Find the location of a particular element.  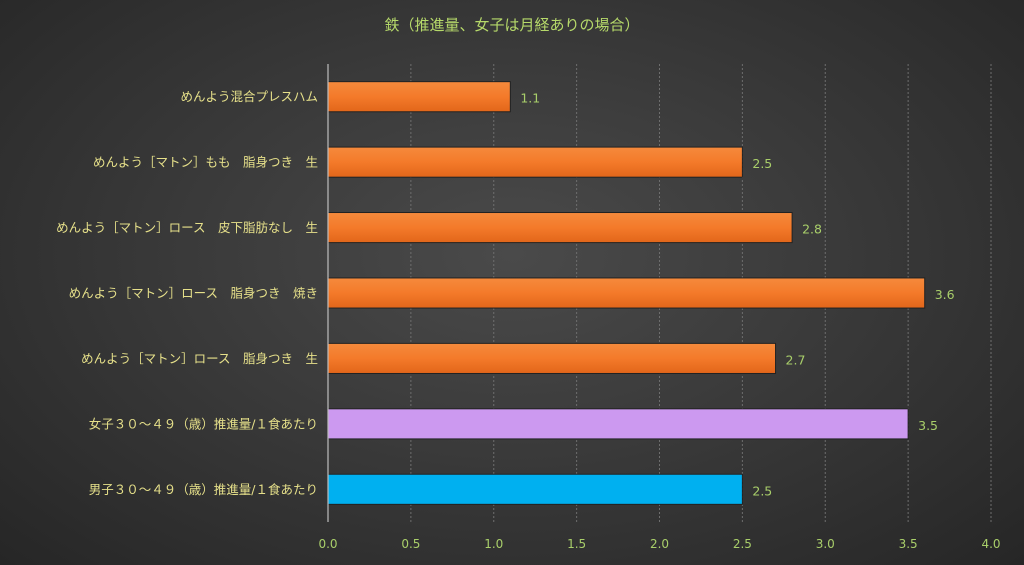

category-label: めんよう［マトン］もも 脂身つき 生 is located at coordinates (205, 162).